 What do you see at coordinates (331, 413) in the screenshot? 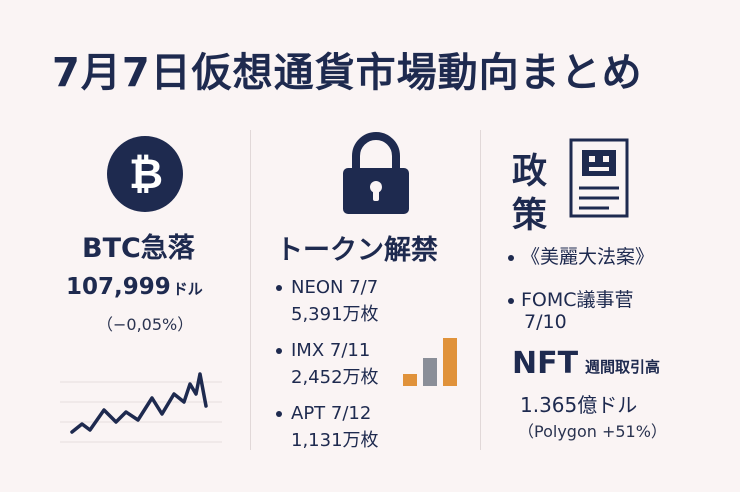
I see `unlock-name-date: APT 7/12` at bounding box center [331, 413].